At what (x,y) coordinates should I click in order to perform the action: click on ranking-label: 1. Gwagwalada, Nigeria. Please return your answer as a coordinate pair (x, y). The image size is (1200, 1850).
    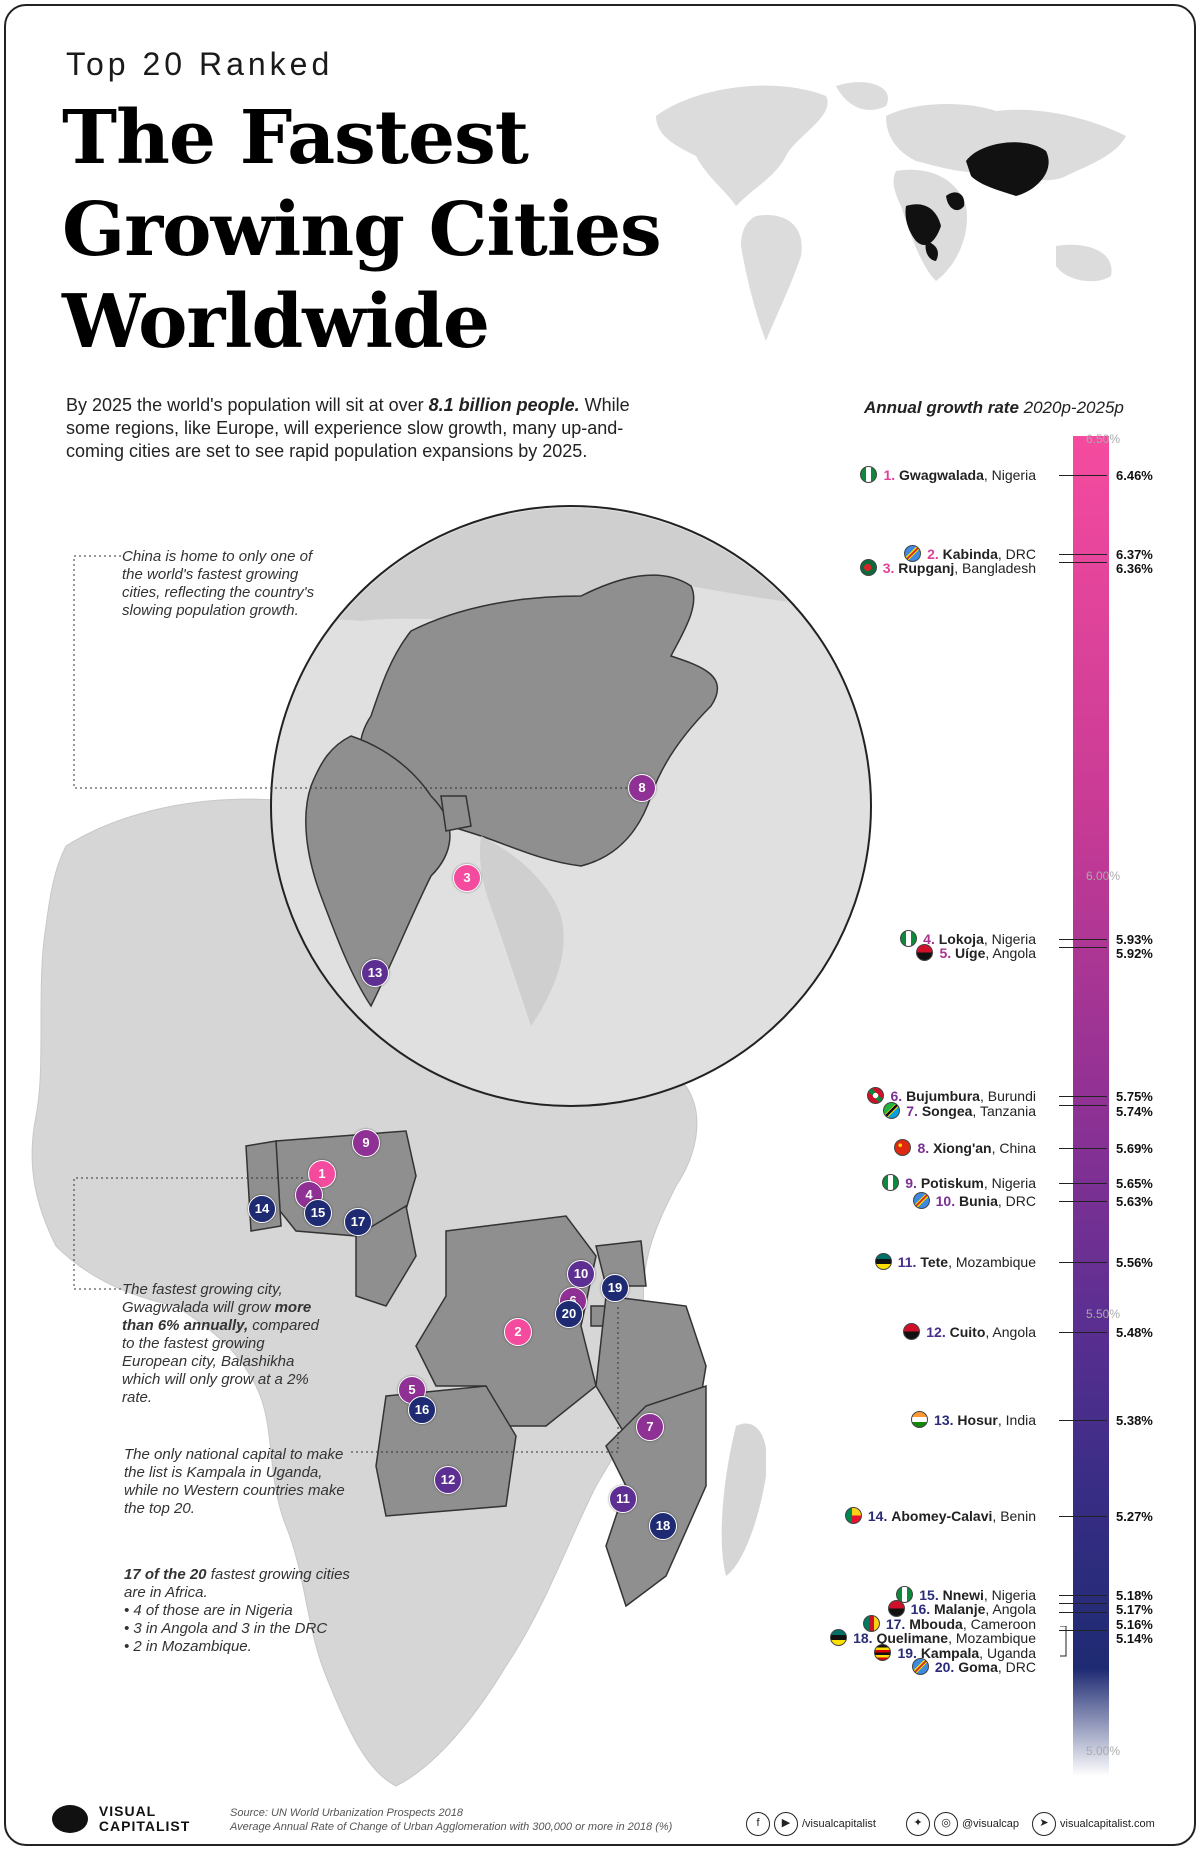
    Looking at the image, I should click on (948, 474).